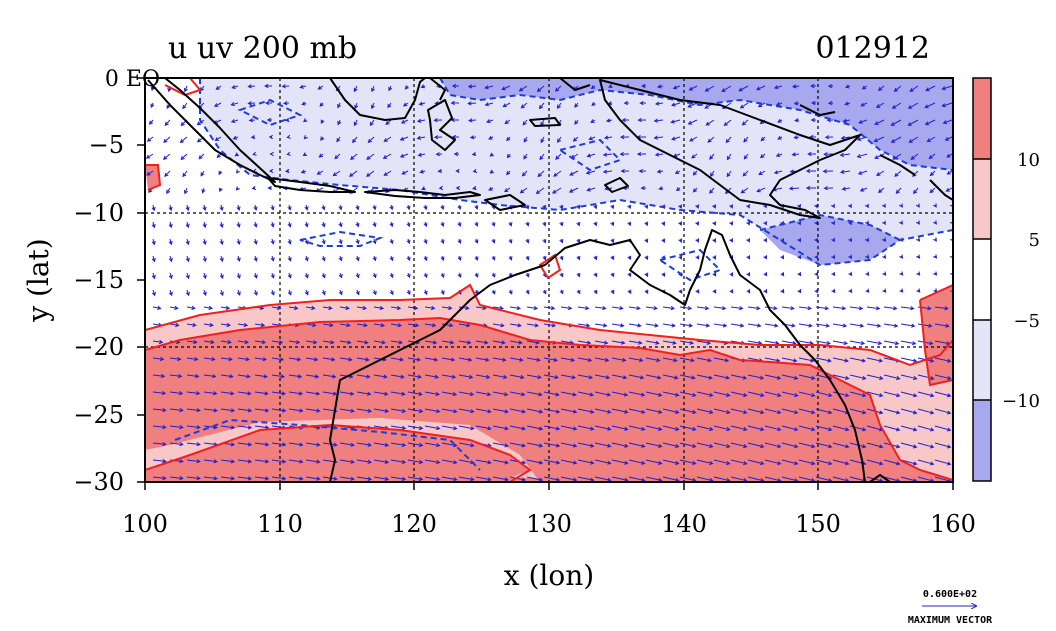 This screenshot has width=1056, height=631. Describe the element at coordinates (549, 524) in the screenshot. I see `x-tick-labels: 100 110 120 130 140 150 160` at that location.